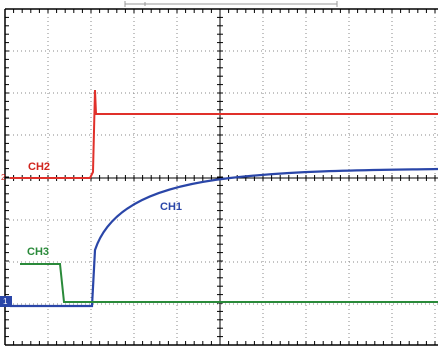 This screenshot has width=438, height=353. Describe the element at coordinates (229, 283) in the screenshot. I see `ch3-trace` at that location.